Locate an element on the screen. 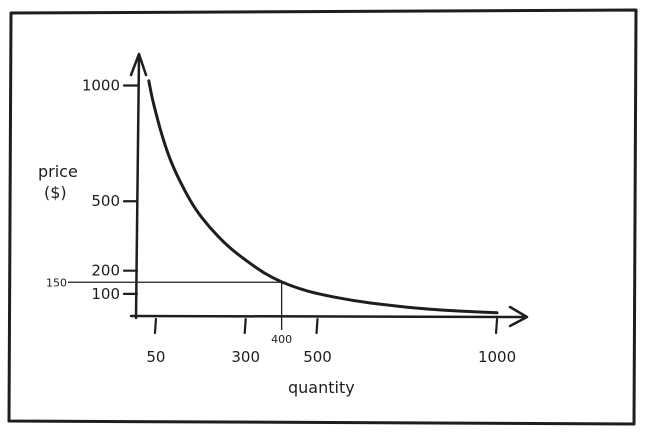 This screenshot has width=647, height=439. guide-y-label: 150 is located at coordinates (56, 282).